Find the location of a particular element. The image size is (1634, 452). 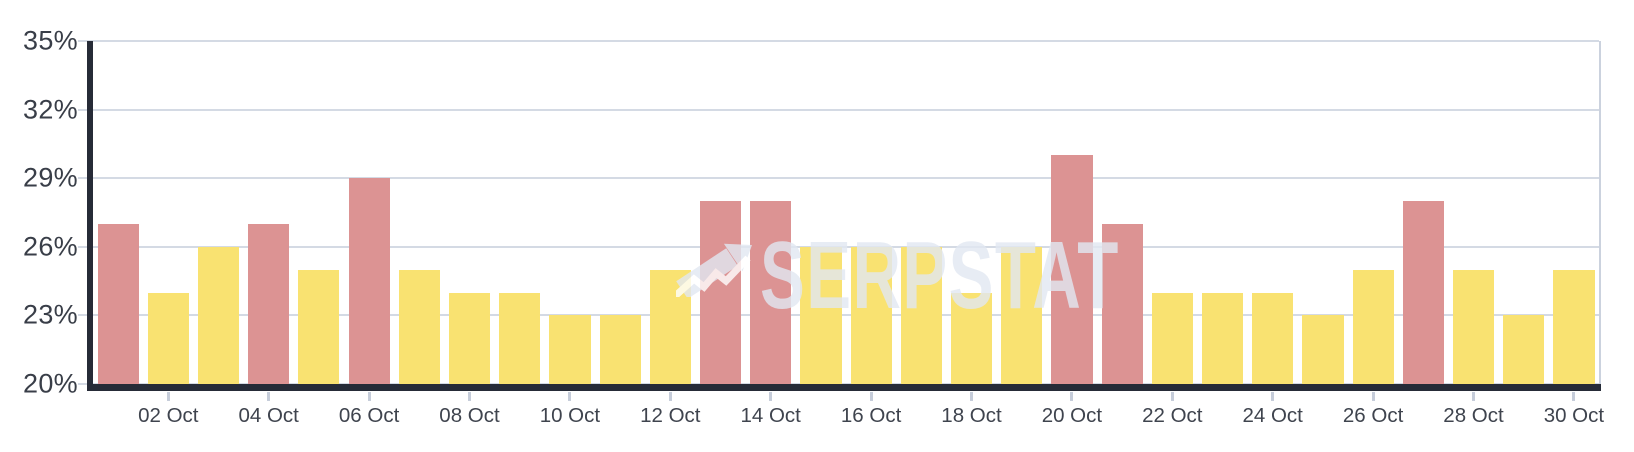

bar-05-oct is located at coordinates (319, 326).